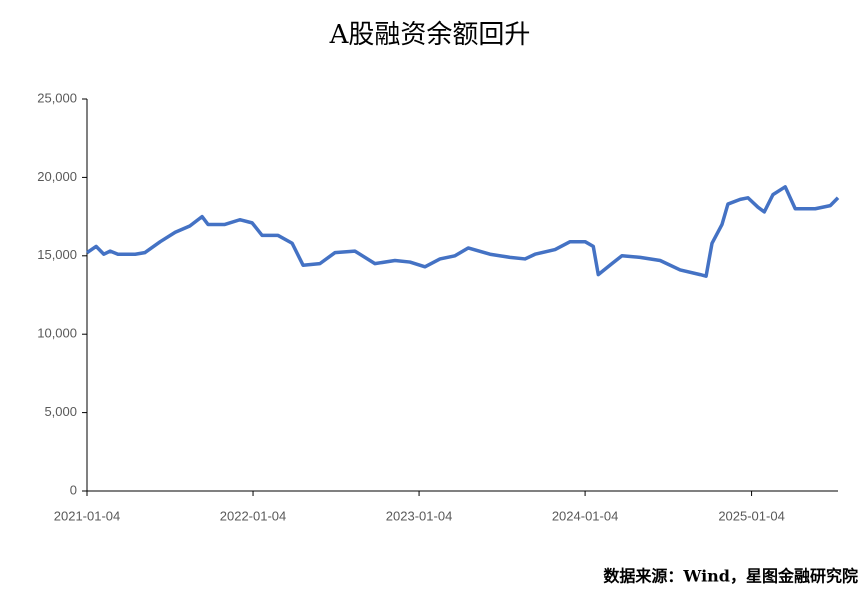 The height and width of the screenshot is (601, 865). I want to click on x-tick-label: 2025-01-04, so click(751, 515).